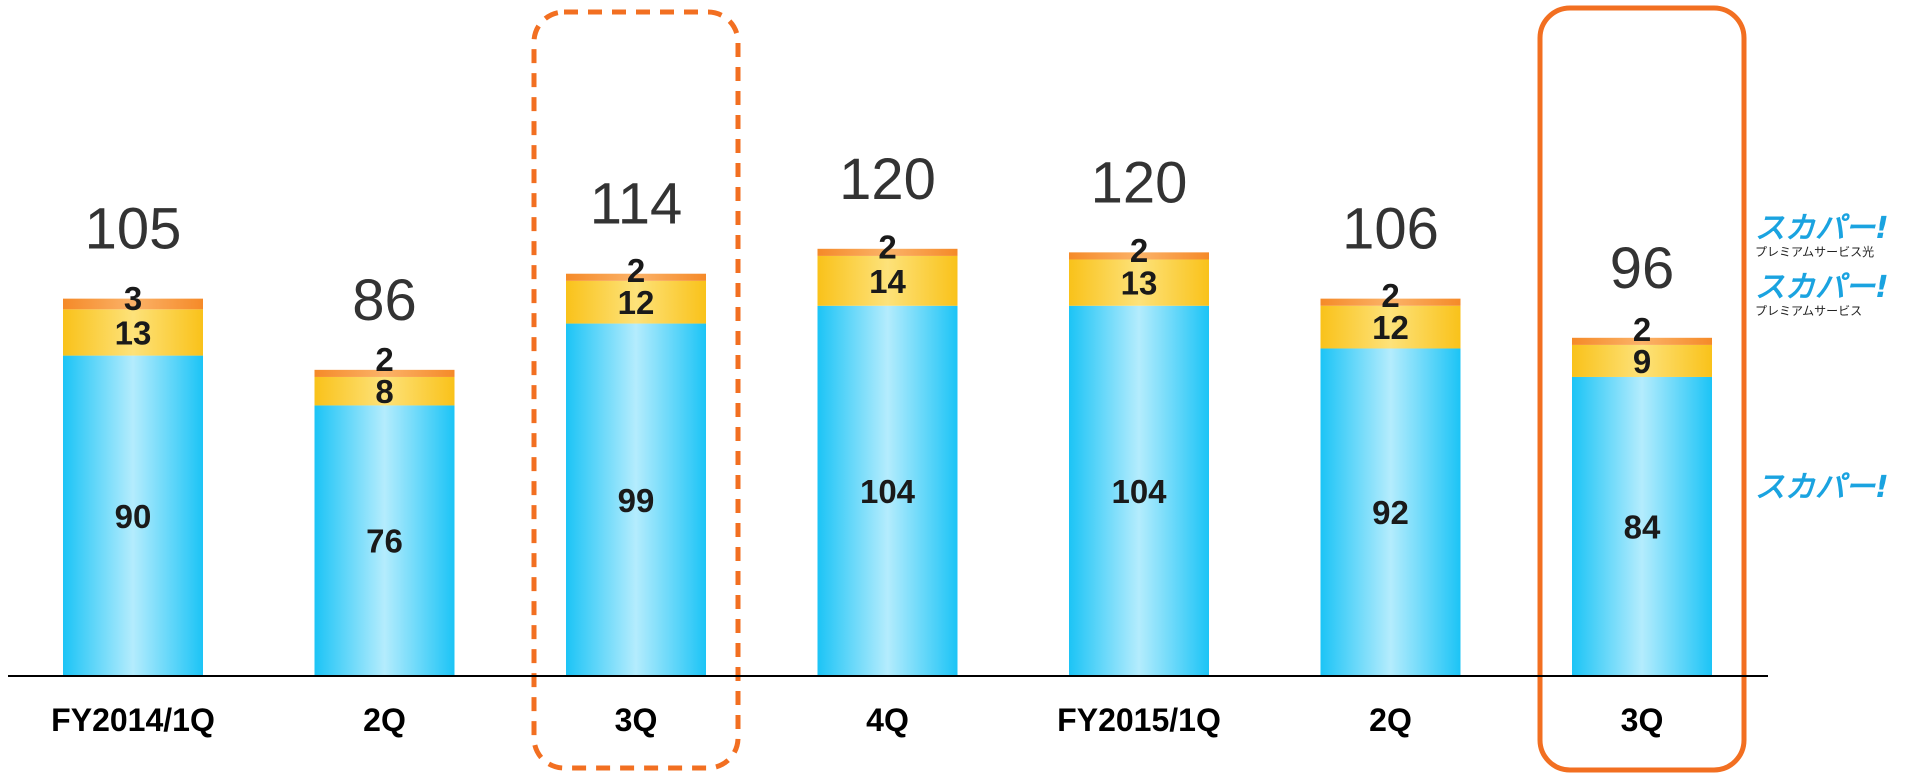 The image size is (1920, 774). I want to click on segment-value-label: 90, so click(133, 516).